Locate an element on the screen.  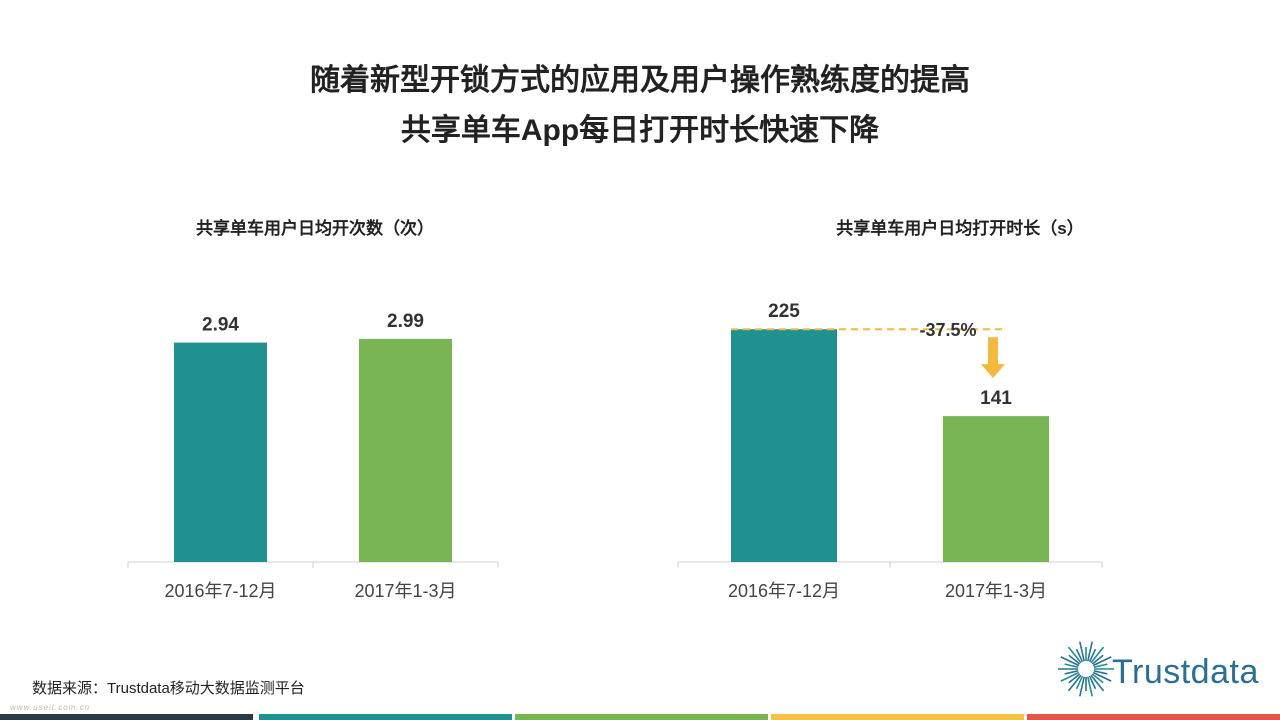
bar-value-label: 2.99 is located at coordinates (405, 321).